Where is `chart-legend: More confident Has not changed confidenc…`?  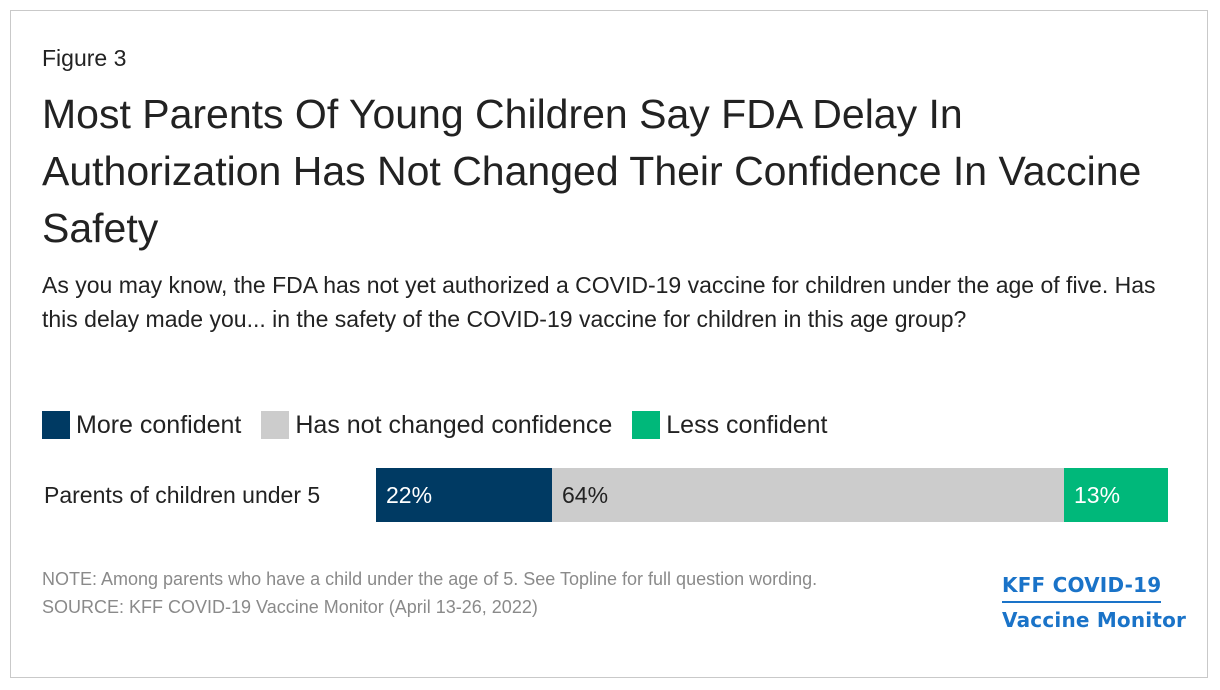 chart-legend: More confident Has not changed confidenc… is located at coordinates (445, 425).